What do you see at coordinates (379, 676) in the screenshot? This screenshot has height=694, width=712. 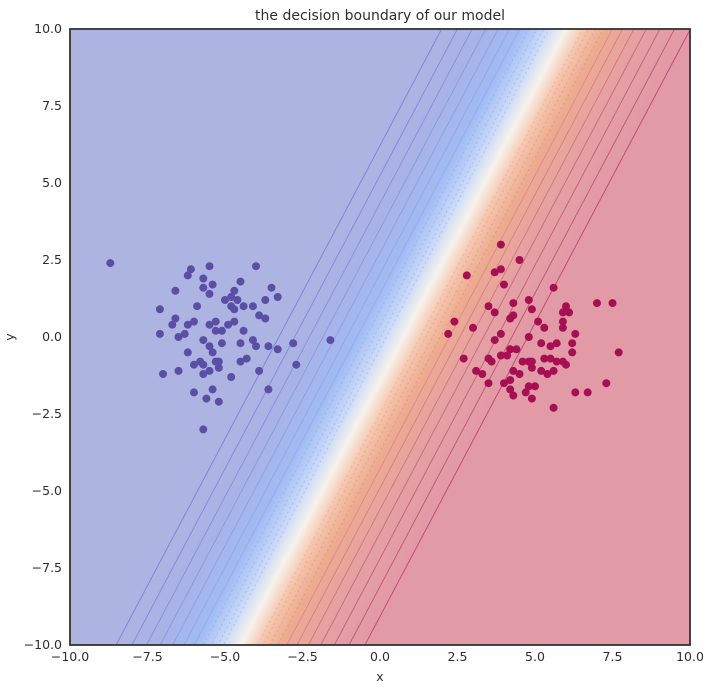 I see `x-axis-label: x` at bounding box center [379, 676].